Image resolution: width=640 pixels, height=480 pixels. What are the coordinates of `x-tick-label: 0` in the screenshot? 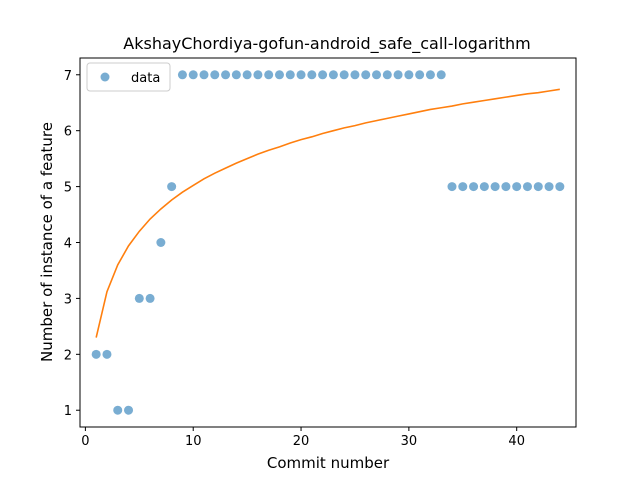 It's located at (85, 441).